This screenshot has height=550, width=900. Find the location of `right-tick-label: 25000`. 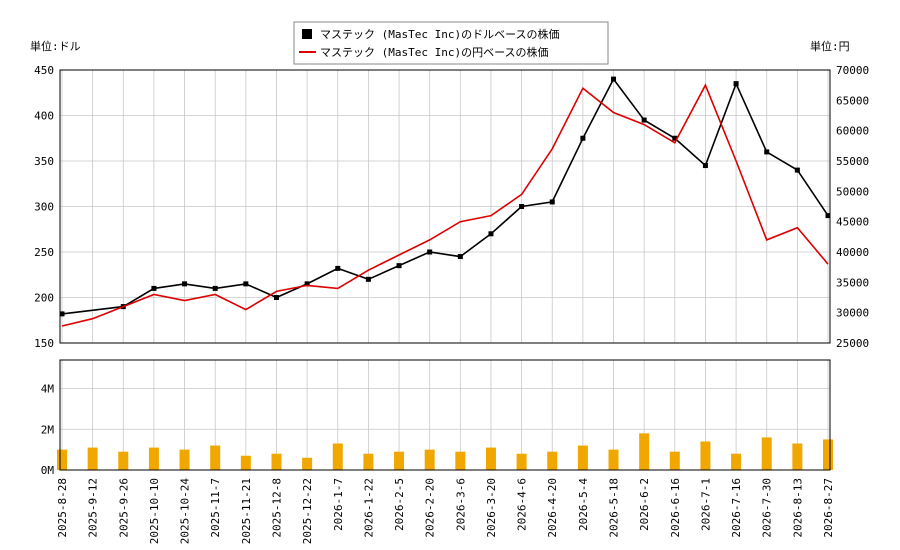

right-tick-label: 25000 is located at coordinates (852, 343).